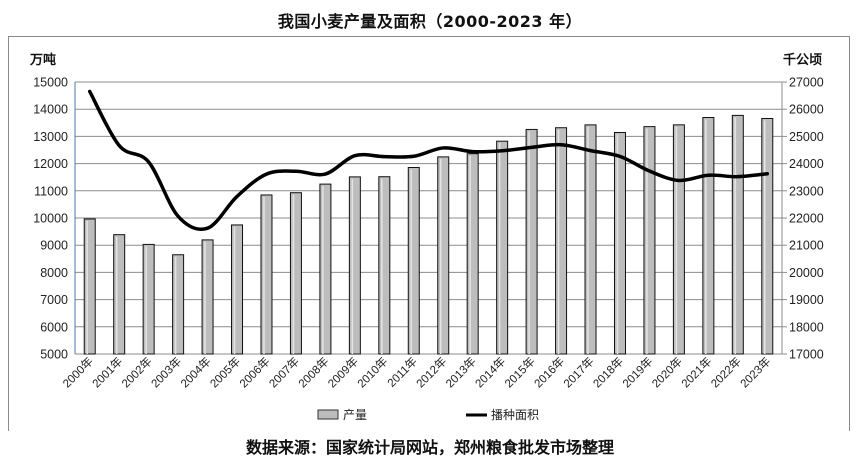 Image resolution: width=860 pixels, height=463 pixels. Describe the element at coordinates (806, 137) in the screenshot. I see `right-tick-label: 25000` at that location.